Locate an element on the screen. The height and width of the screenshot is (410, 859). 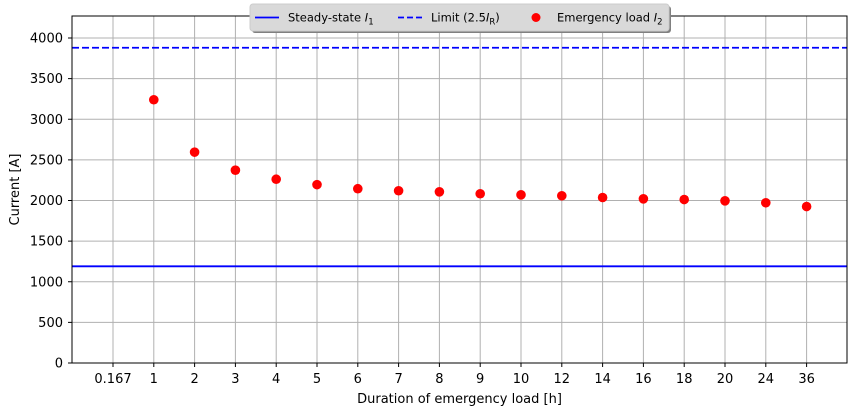
x-tick-label: 4 is located at coordinates (276, 379).